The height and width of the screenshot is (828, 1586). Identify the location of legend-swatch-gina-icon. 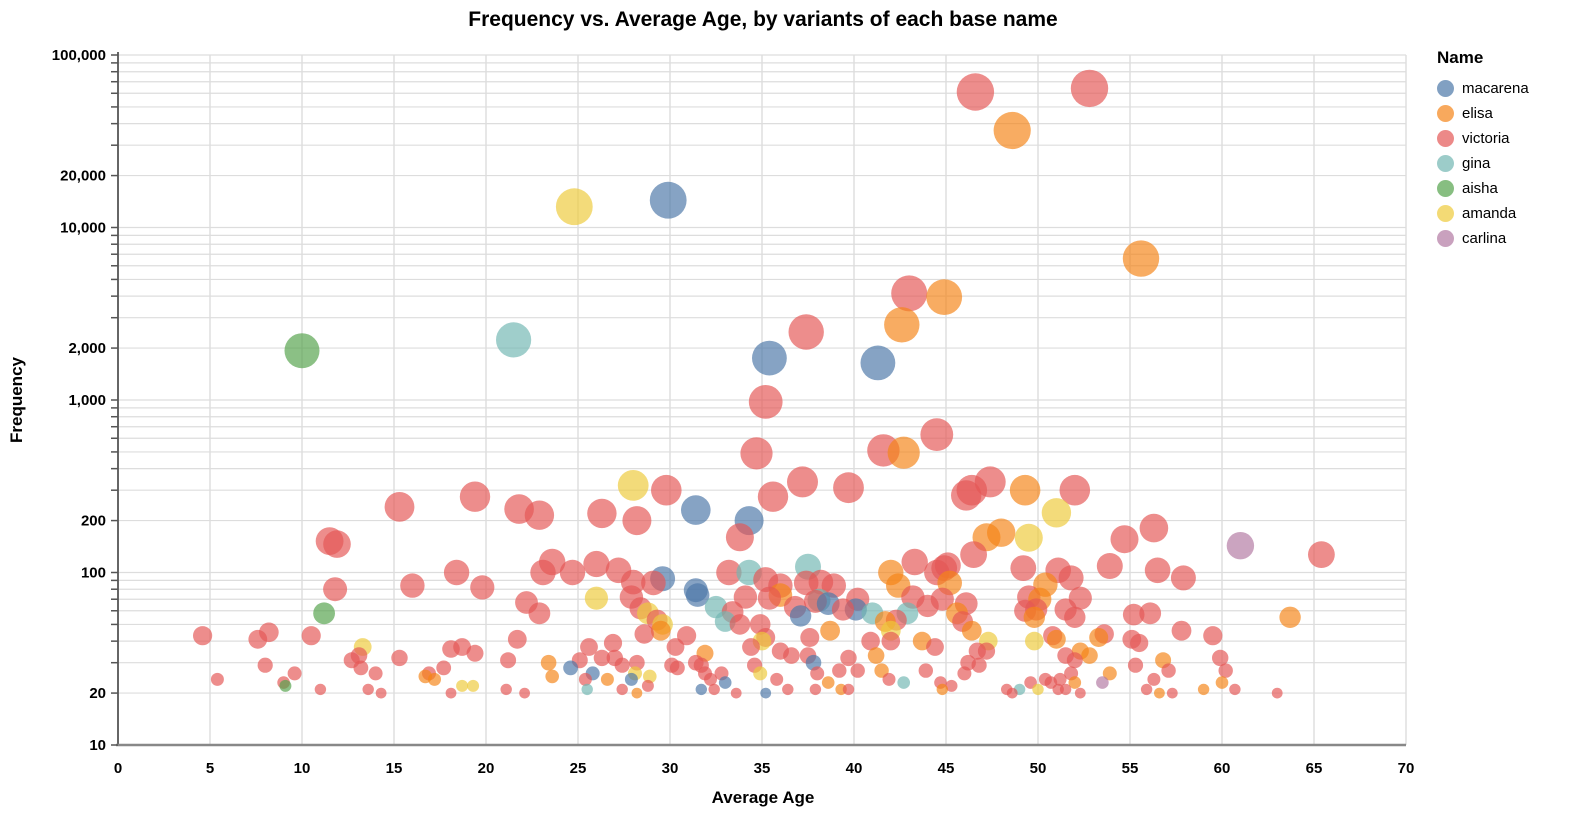
(1445, 163).